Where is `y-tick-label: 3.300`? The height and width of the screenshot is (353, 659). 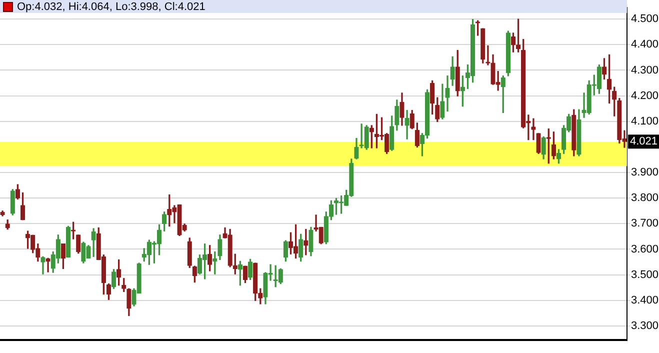 y-tick-label: 3.300 is located at coordinates (645, 326).